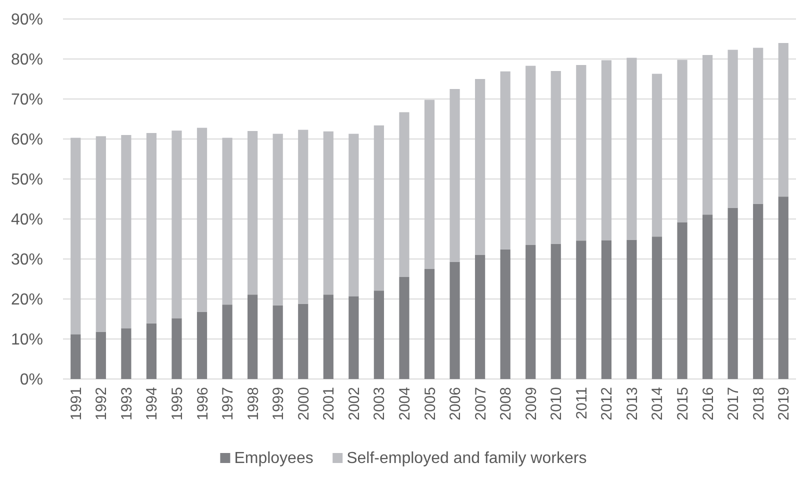  Describe the element at coordinates (455, 403) in the screenshot. I see `x-tick-label: 2006` at that location.